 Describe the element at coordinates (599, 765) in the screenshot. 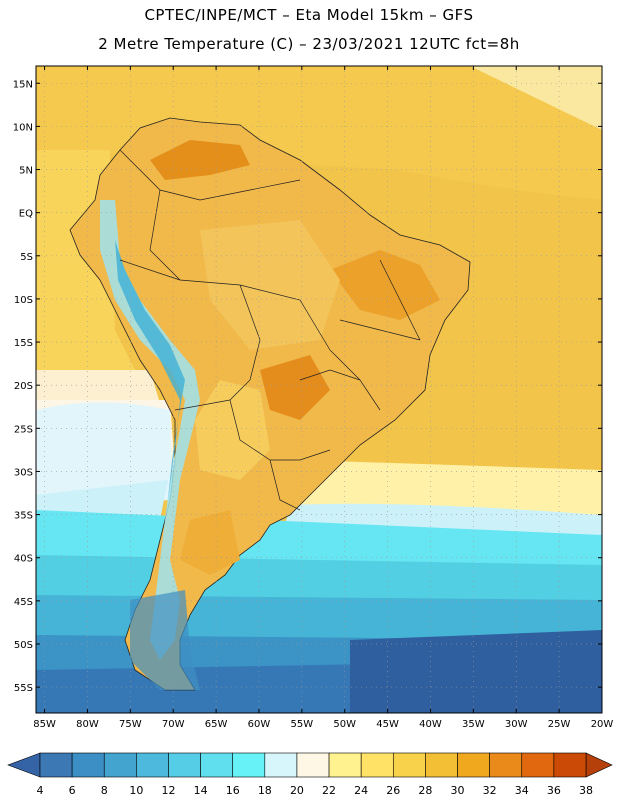

I see `colorbar-over-arrow` at that location.